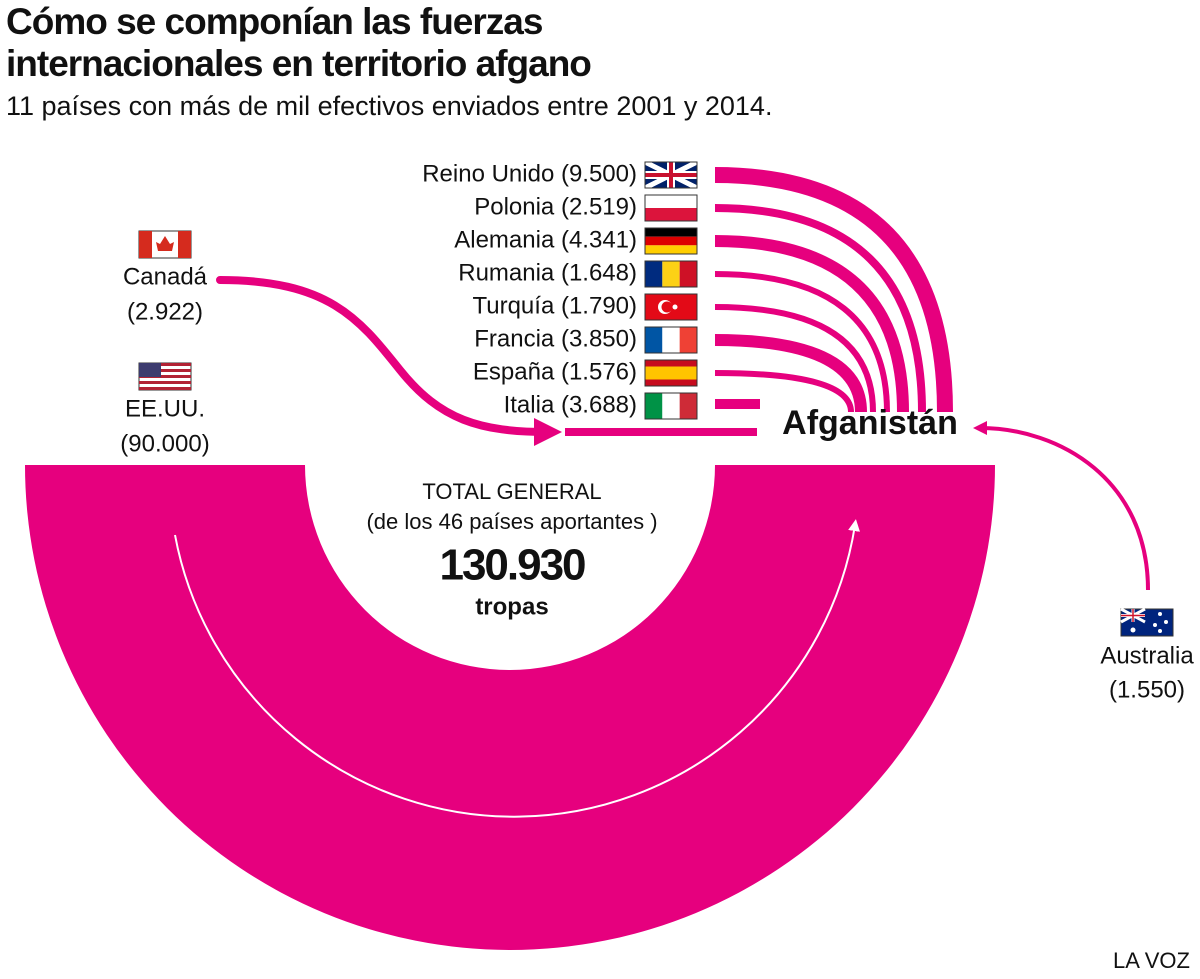 The image size is (1200, 979). Describe the element at coordinates (1147, 689) in the screenshot. I see `country-label: (1.550)` at that location.